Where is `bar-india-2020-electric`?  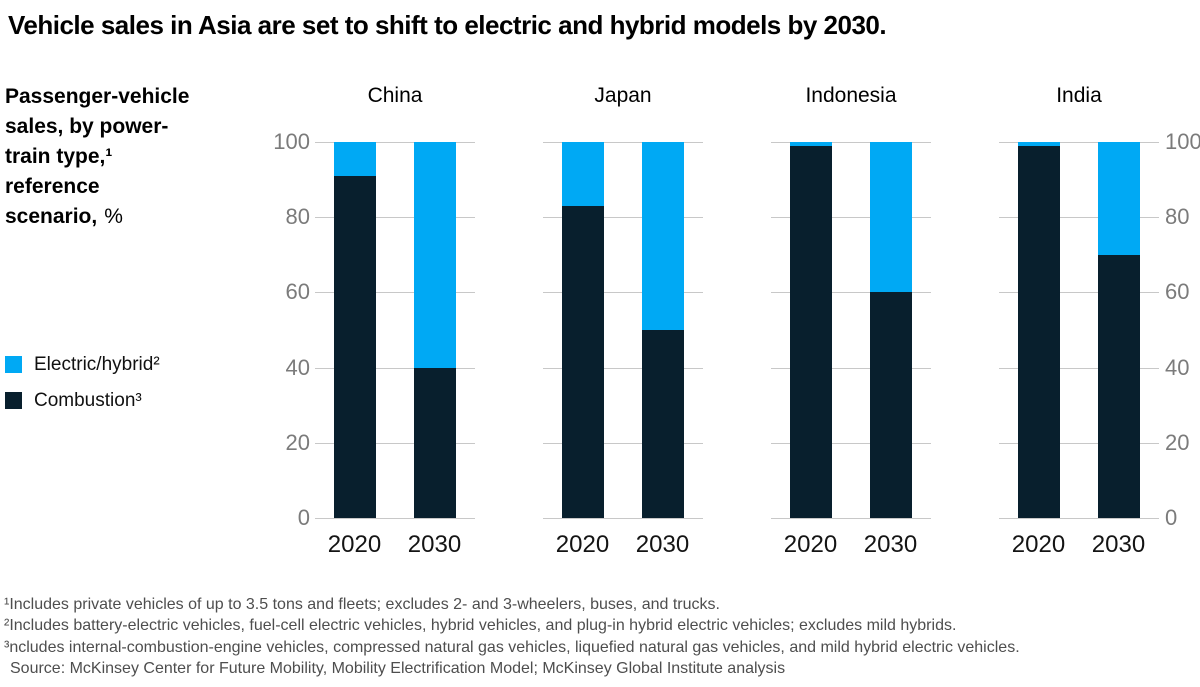 bar-india-2020-electric is located at coordinates (1038, 144).